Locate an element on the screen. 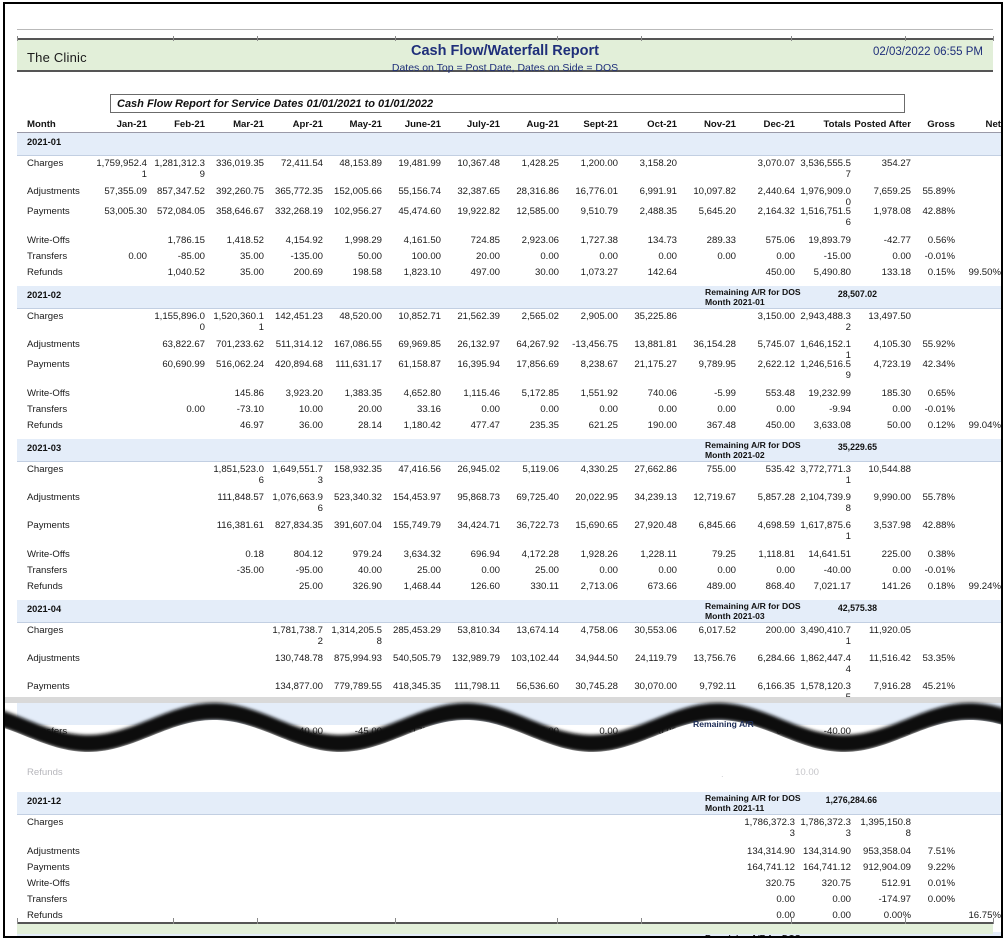 Image resolution: width=1008 pixels, height=942 pixels. column-header-gross: Gross is located at coordinates (941, 124).